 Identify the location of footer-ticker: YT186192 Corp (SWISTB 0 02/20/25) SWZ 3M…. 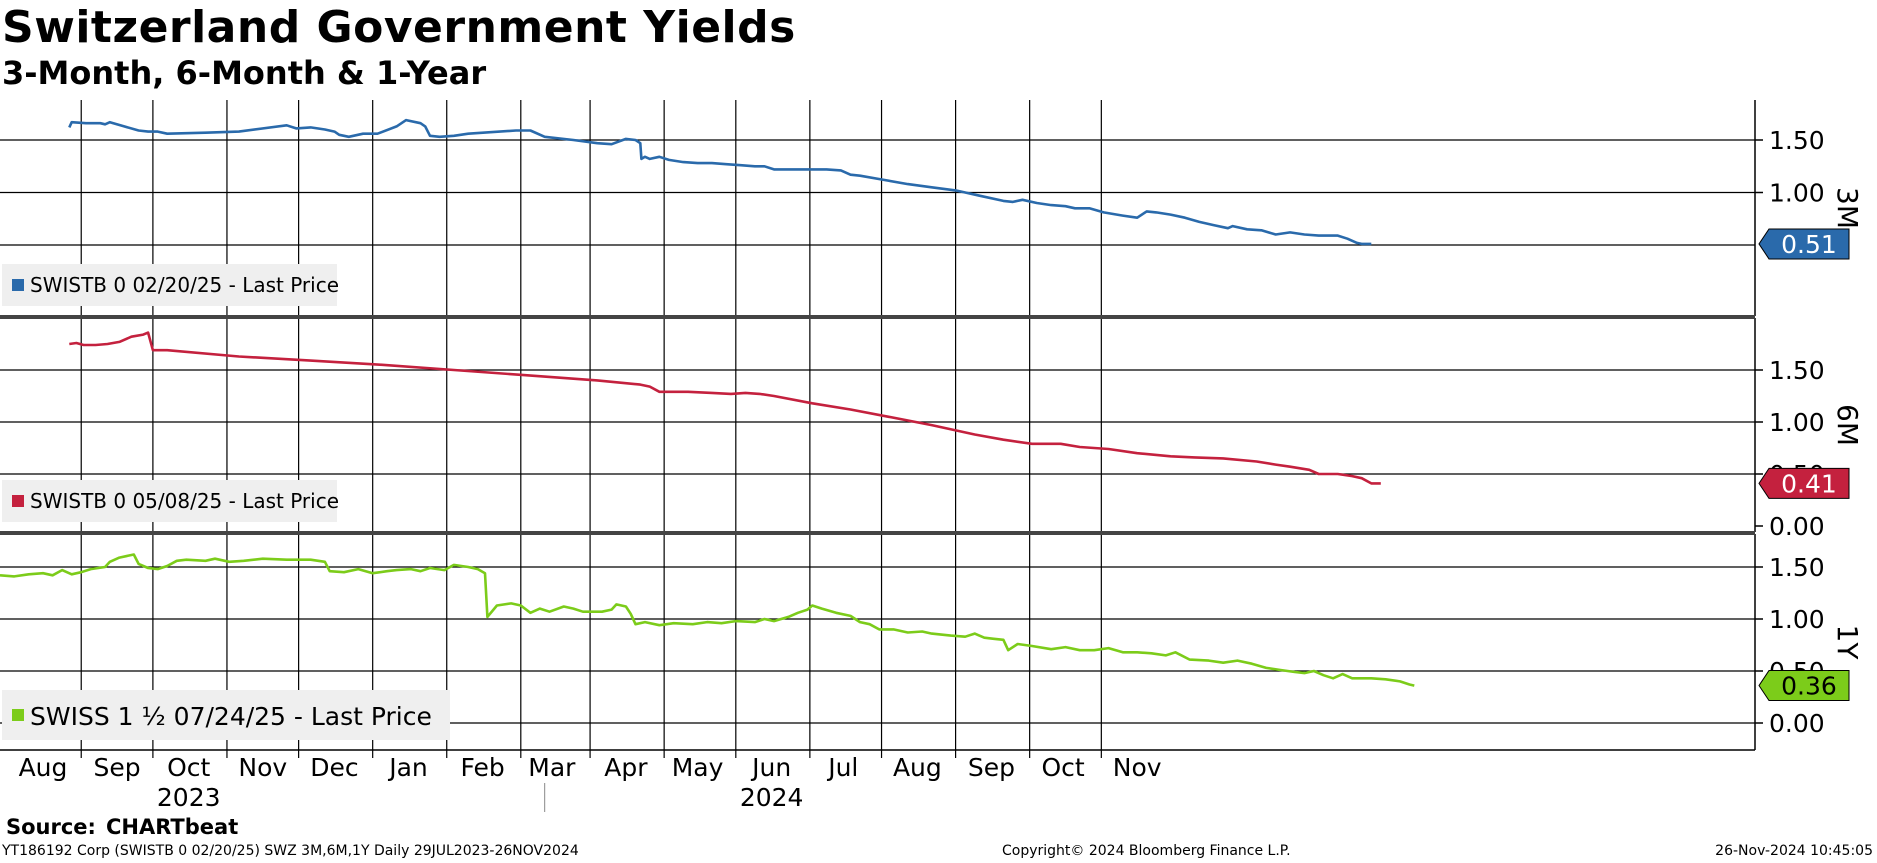
(290, 851).